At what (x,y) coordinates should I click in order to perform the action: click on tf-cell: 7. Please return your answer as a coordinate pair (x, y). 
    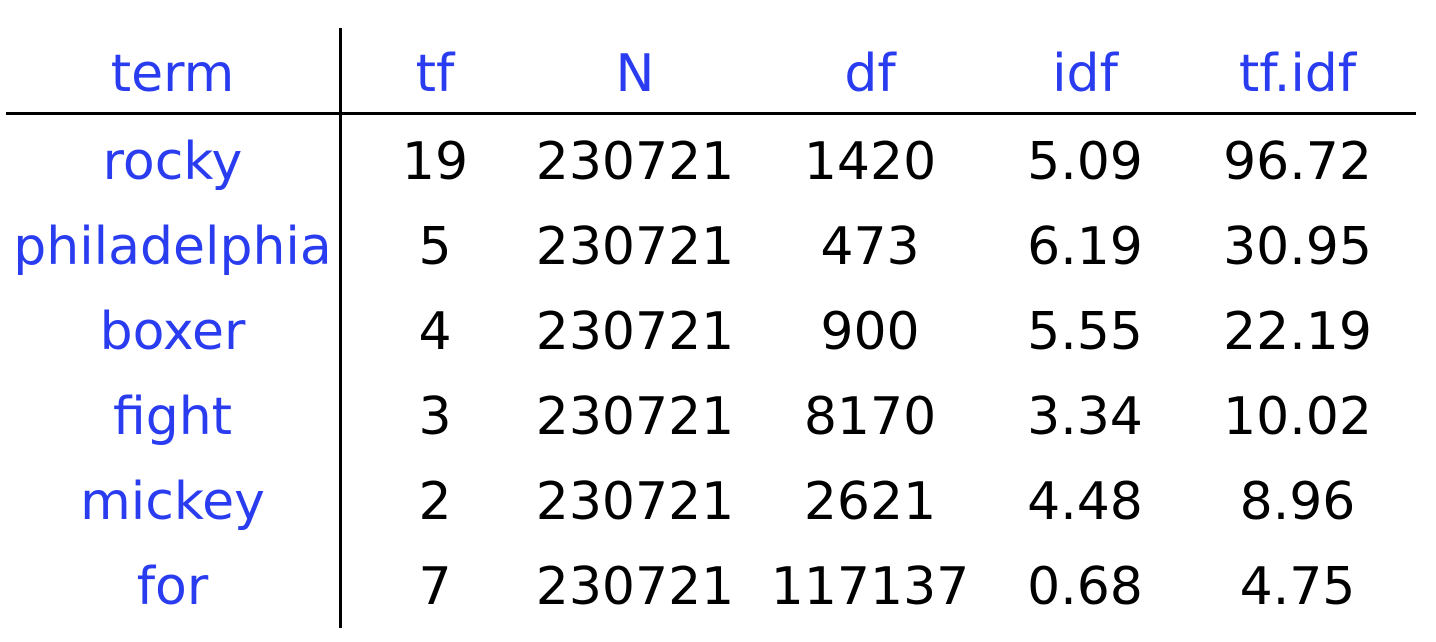
    Looking at the image, I should click on (435, 587).